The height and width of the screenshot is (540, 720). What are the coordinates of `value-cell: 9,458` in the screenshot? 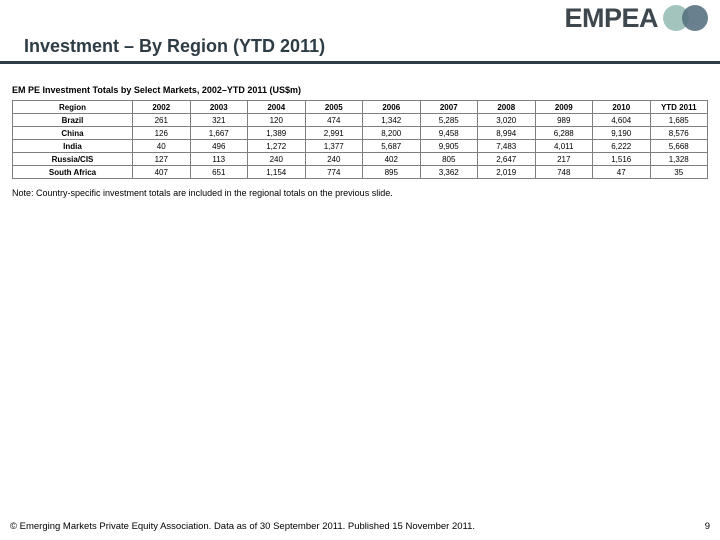 It's located at (448, 133).